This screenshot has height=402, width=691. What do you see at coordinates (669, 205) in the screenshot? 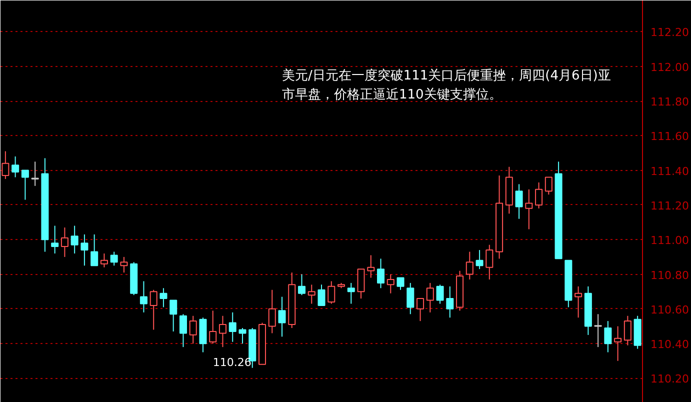
I see `y-tick-label: 111.20` at bounding box center [669, 205].